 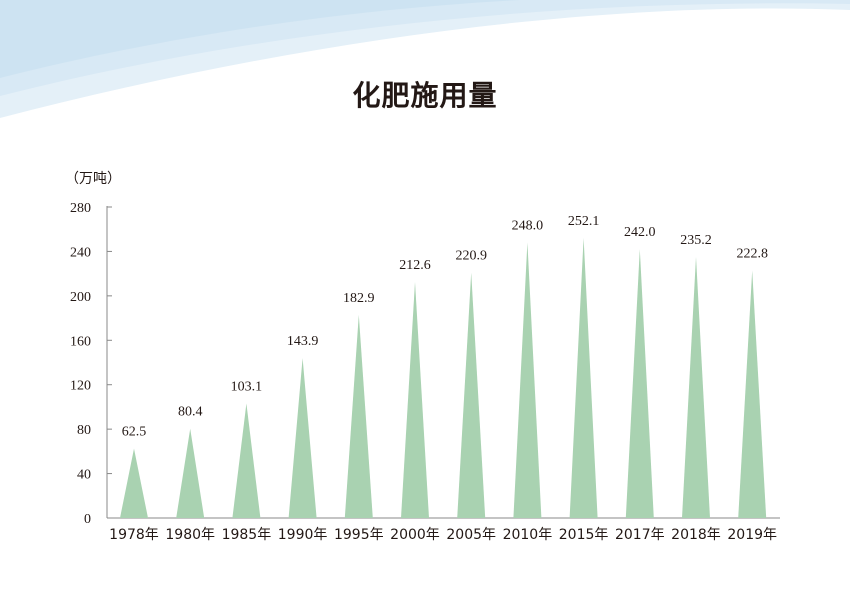 What do you see at coordinates (696, 240) in the screenshot?
I see `data-label: 235.2` at bounding box center [696, 240].